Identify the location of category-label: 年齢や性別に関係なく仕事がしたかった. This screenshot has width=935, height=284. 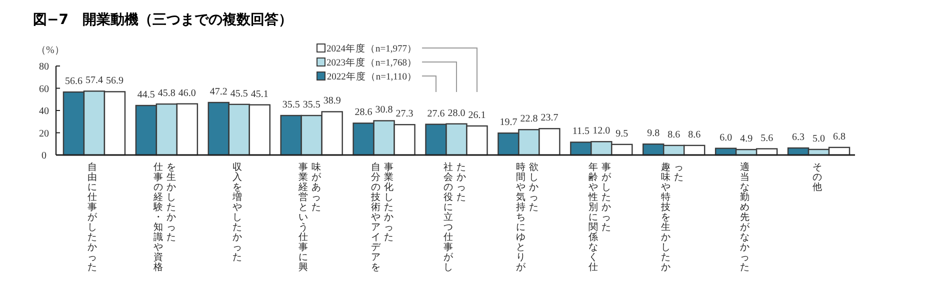
(600, 217).